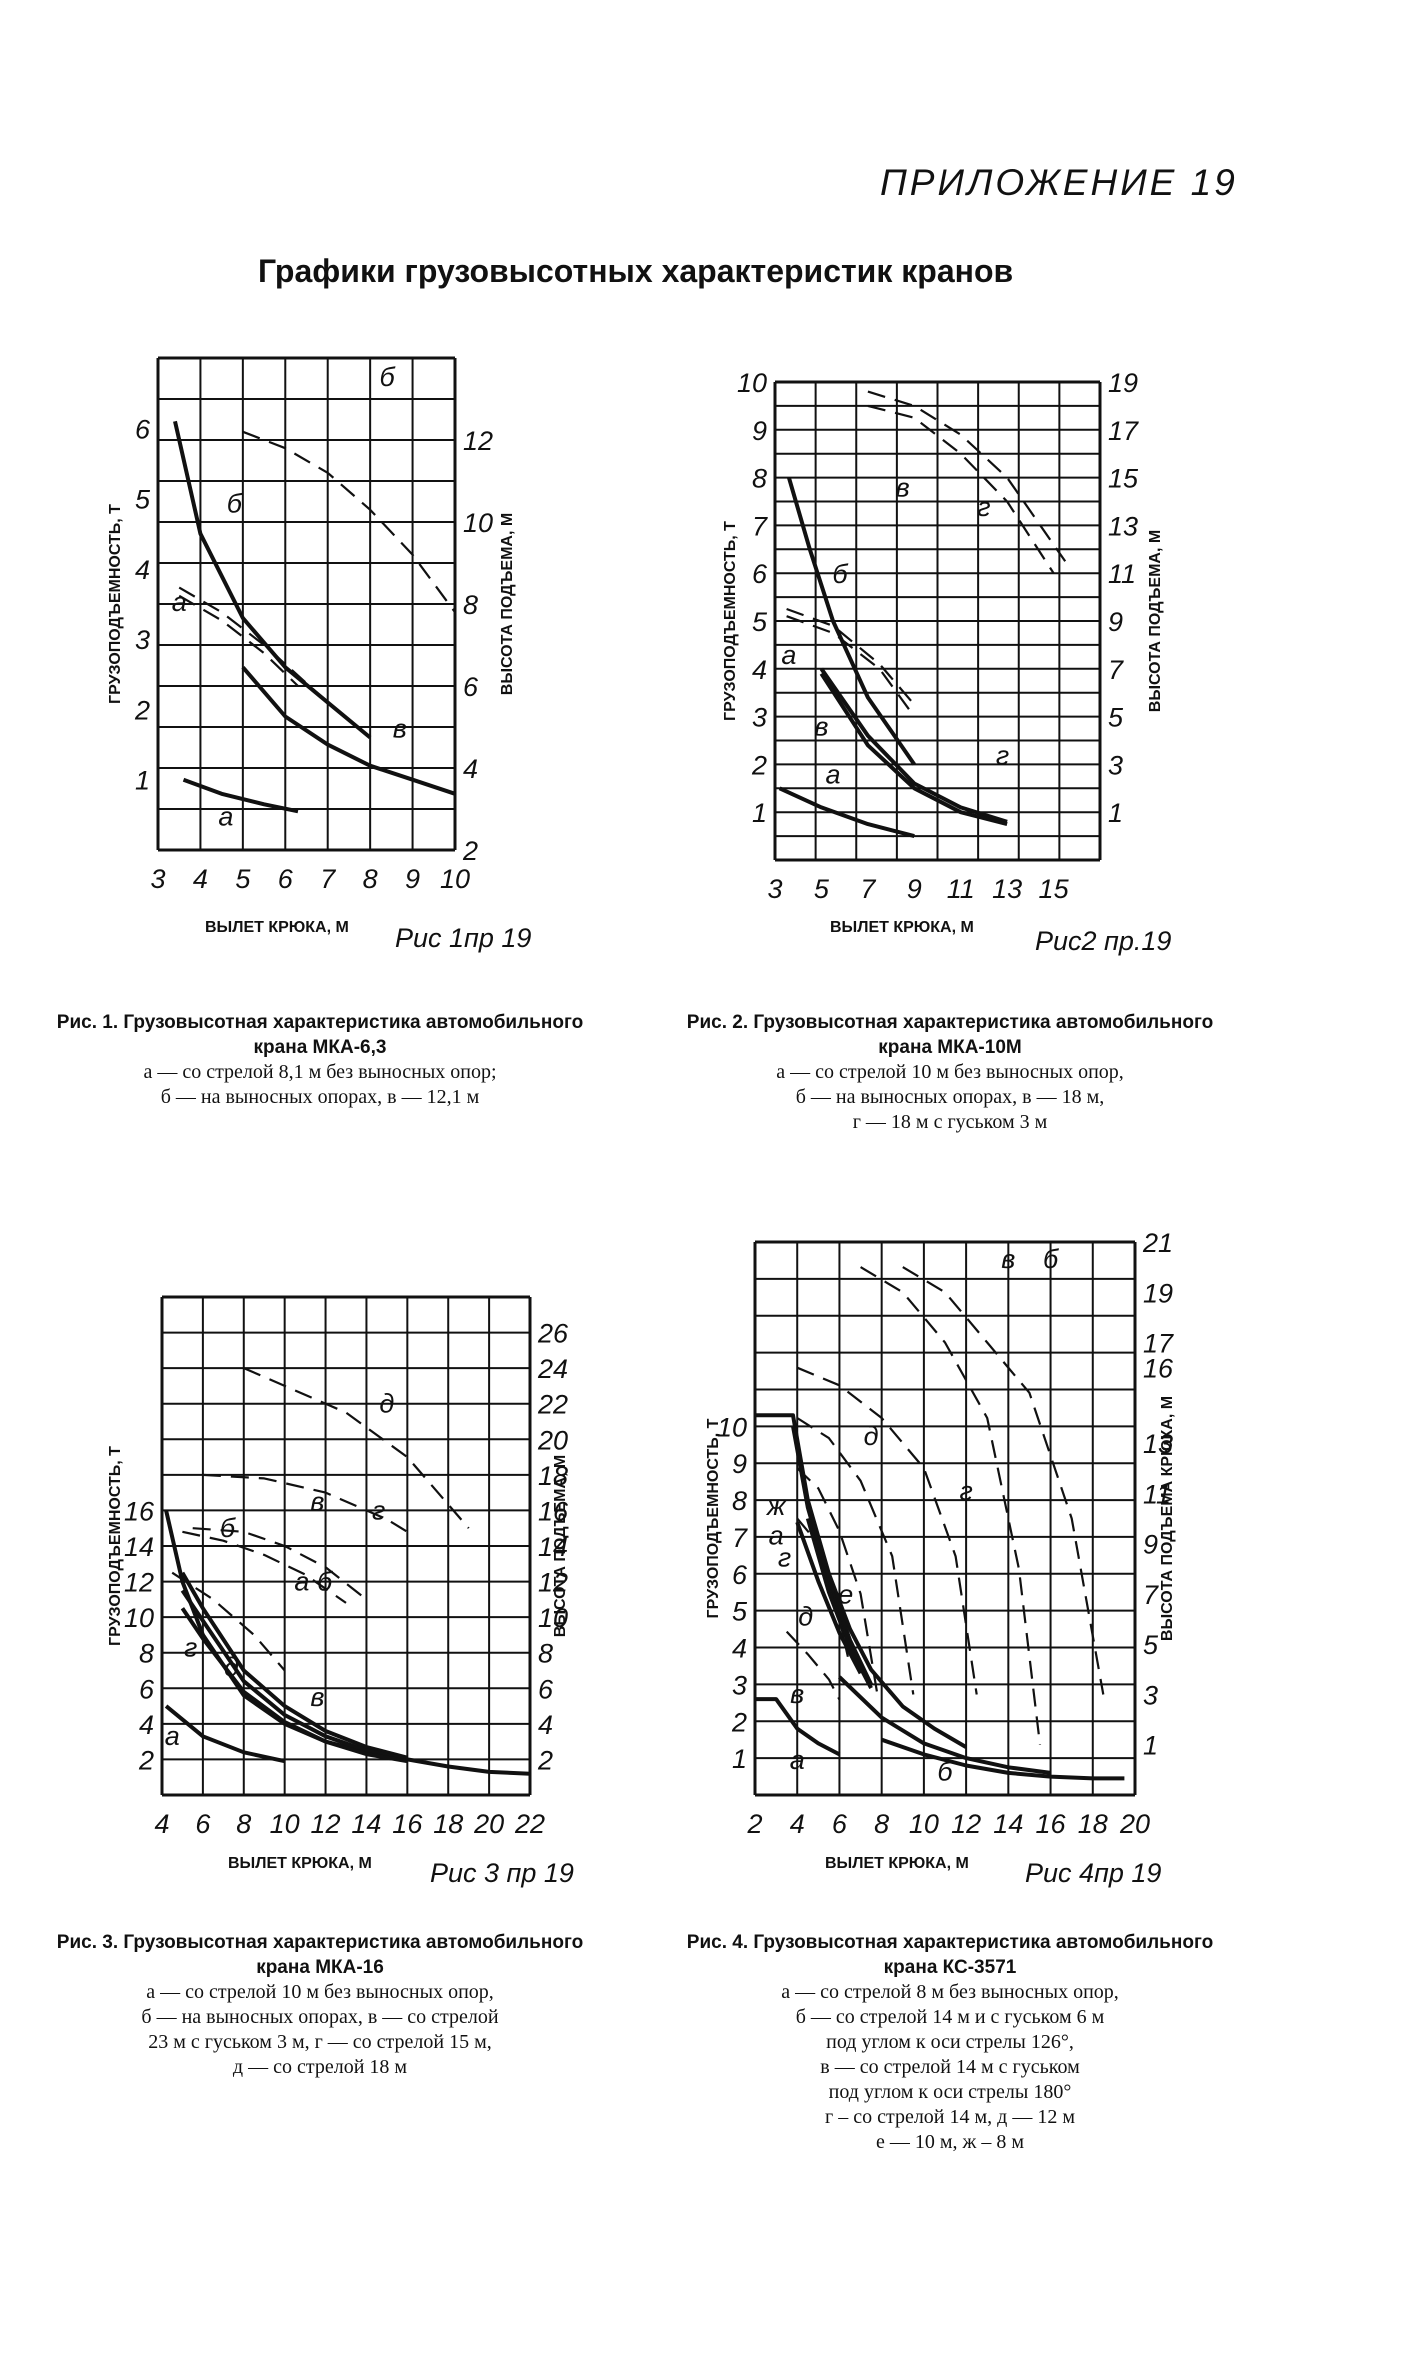 Image resolution: width=1426 pixels, height=2376 pixels. Describe the element at coordinates (203, 1824) in the screenshot. I see `x-tick-label: 6` at that location.